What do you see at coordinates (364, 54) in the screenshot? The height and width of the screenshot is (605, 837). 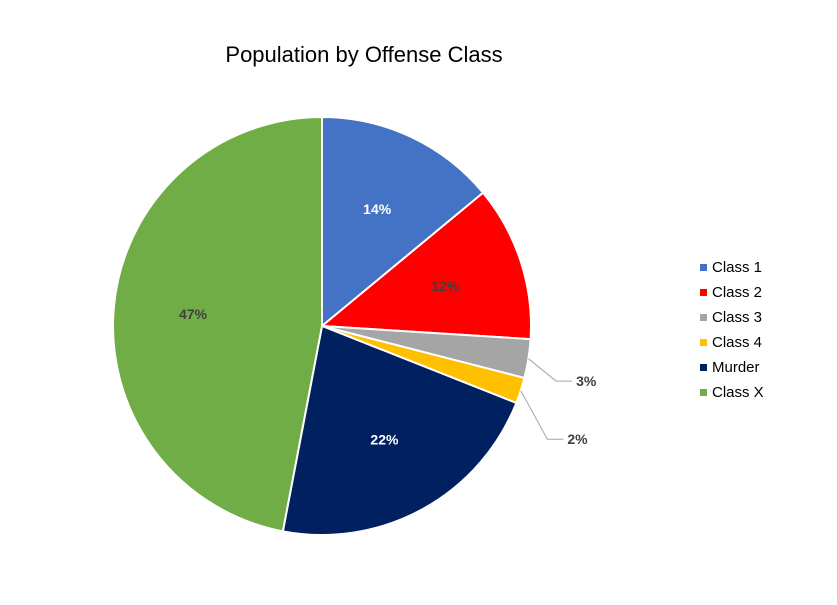 I see `chart-title: Population by Offense Class` at bounding box center [364, 54].